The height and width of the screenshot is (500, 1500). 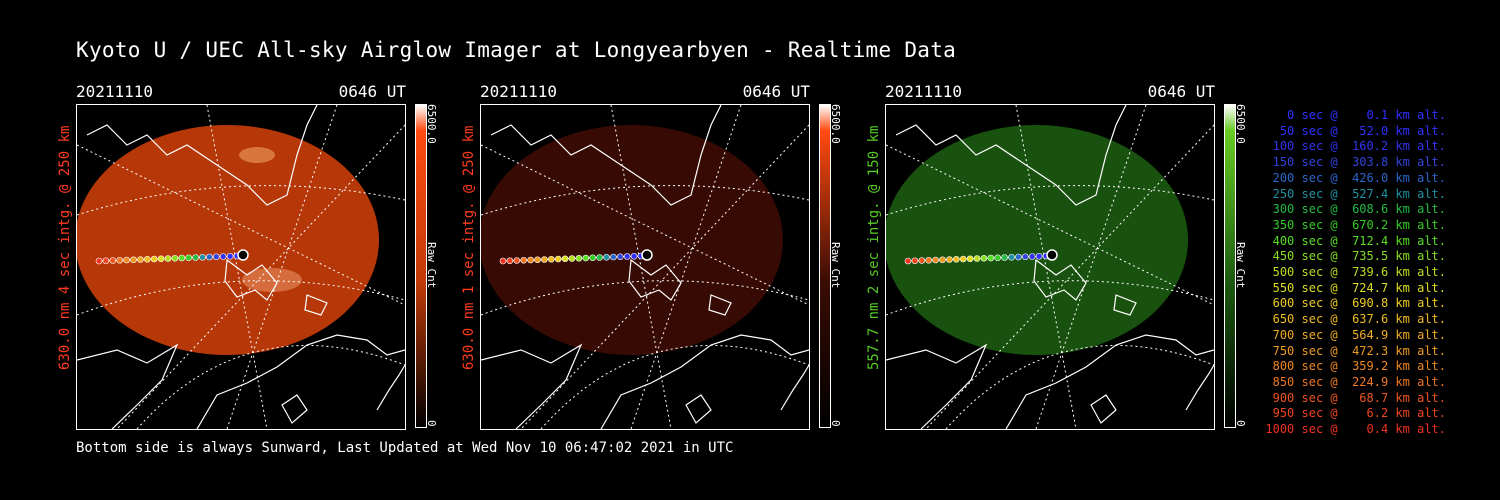 What do you see at coordinates (1355, 130) in the screenshot?
I see `legend-entry: 50 sec @ 52.0 km alt.` at bounding box center [1355, 130].